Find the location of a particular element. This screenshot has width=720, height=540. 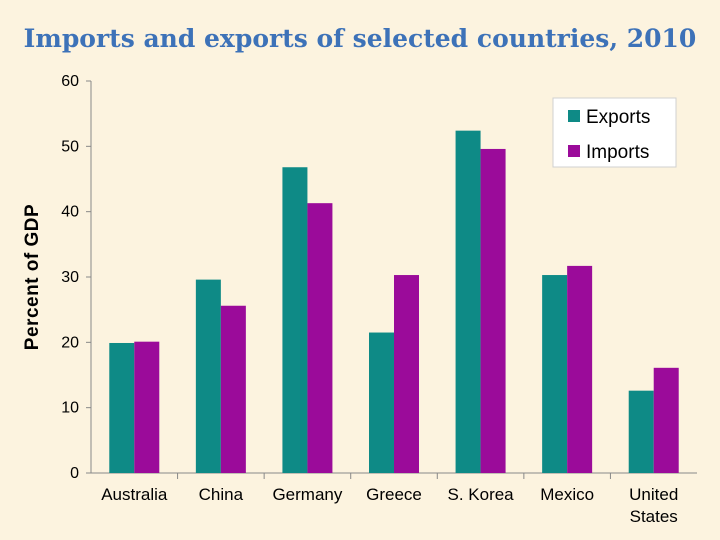

bar-exports-united-states is located at coordinates (641, 431).